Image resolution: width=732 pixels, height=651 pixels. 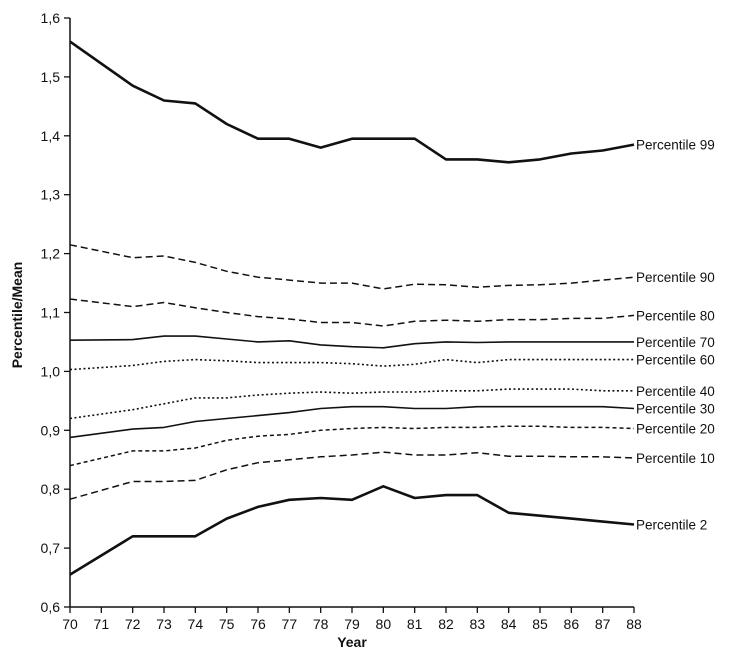 What do you see at coordinates (290, 624) in the screenshot?
I see `x-tick-label: 77` at bounding box center [290, 624].